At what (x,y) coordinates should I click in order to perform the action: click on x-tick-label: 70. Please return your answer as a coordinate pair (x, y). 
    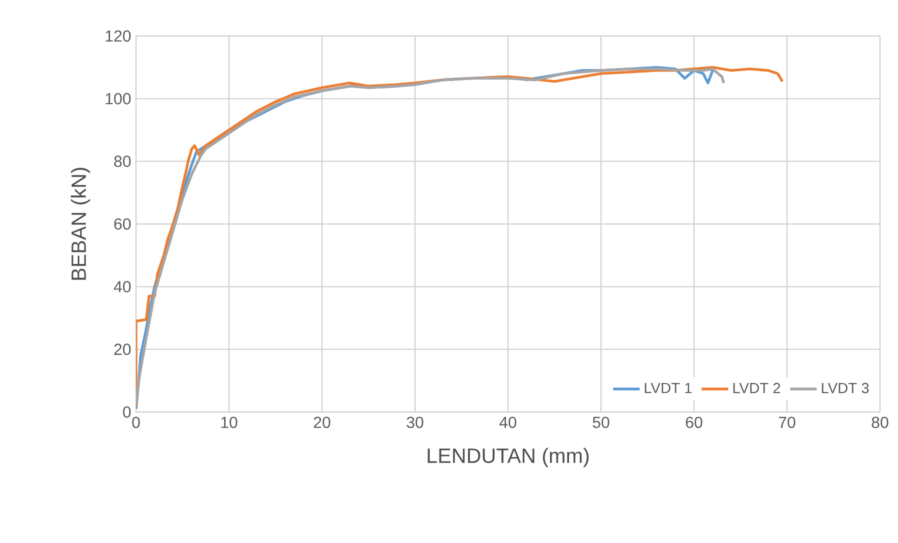
    Looking at the image, I should click on (787, 422).